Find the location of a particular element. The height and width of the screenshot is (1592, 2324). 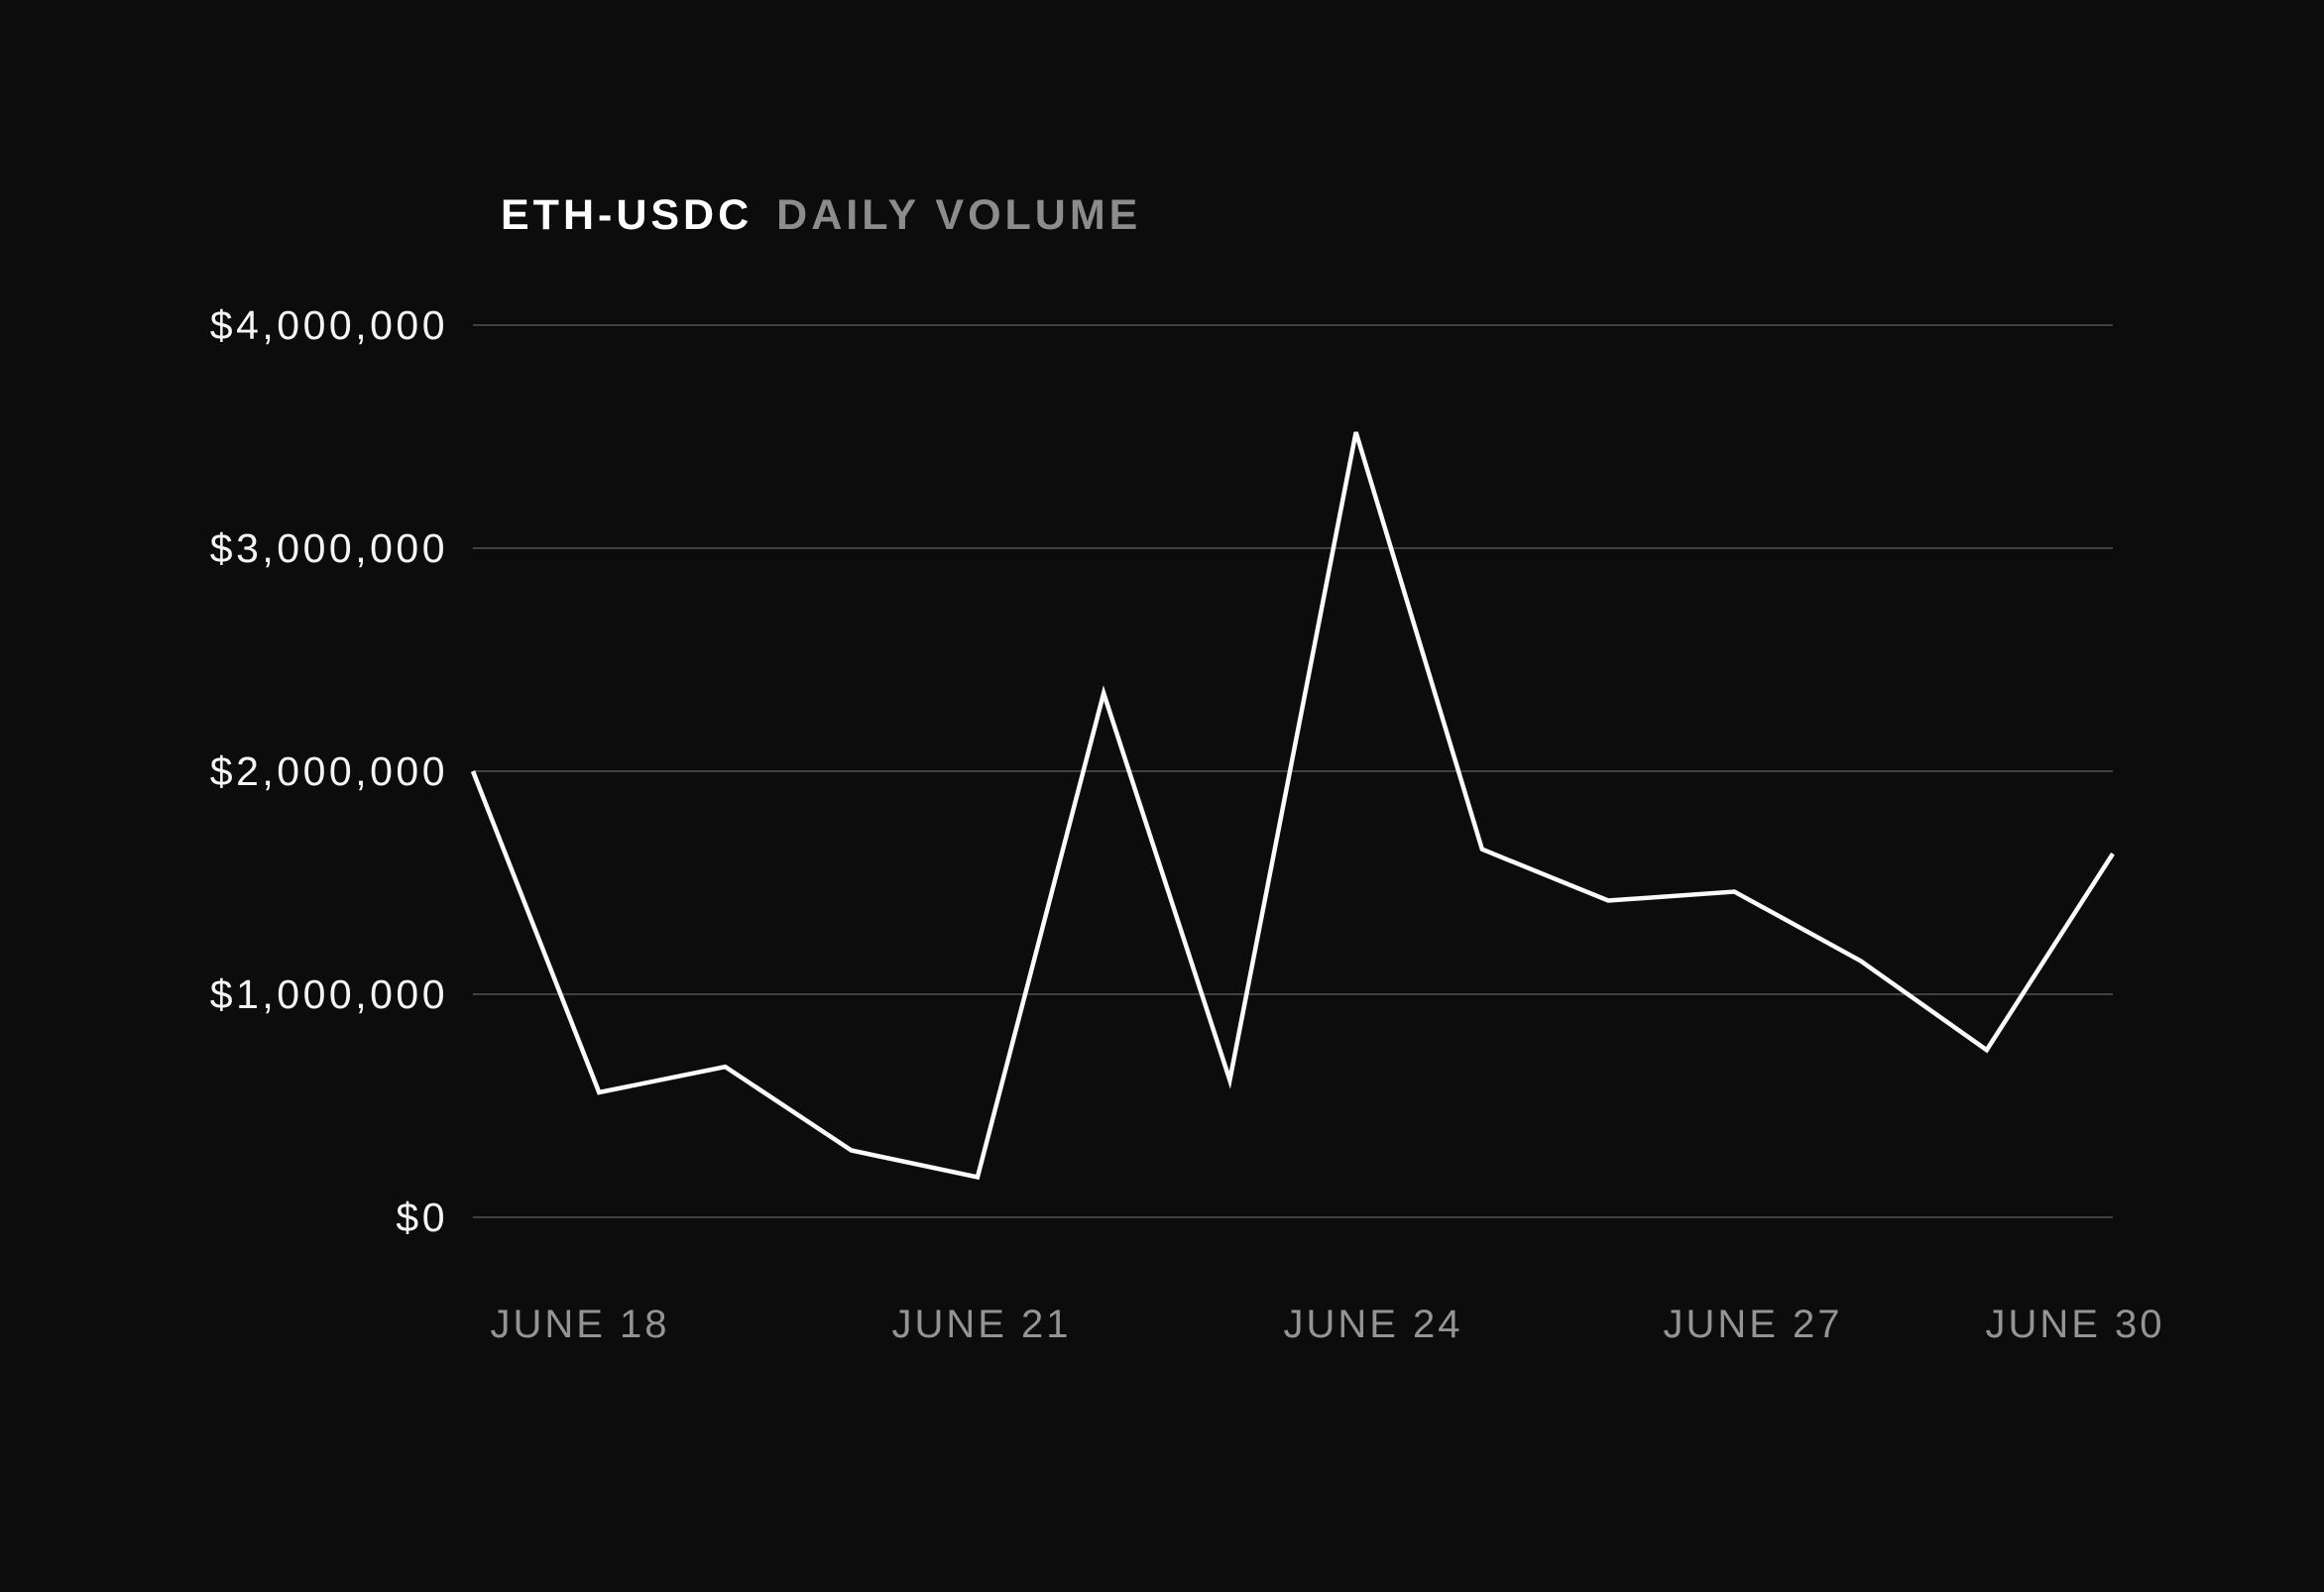

x-axis-label: JUNE 30 is located at coordinates (2075, 1325).